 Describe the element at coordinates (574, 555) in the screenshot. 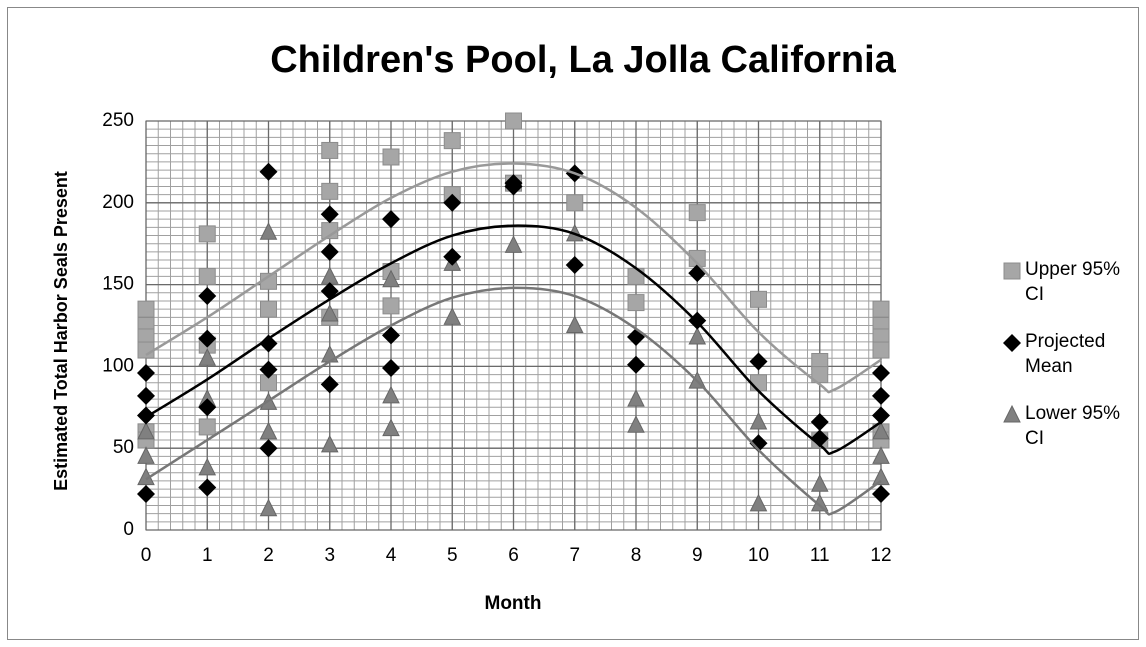

I see `x-tick-label: 7` at that location.